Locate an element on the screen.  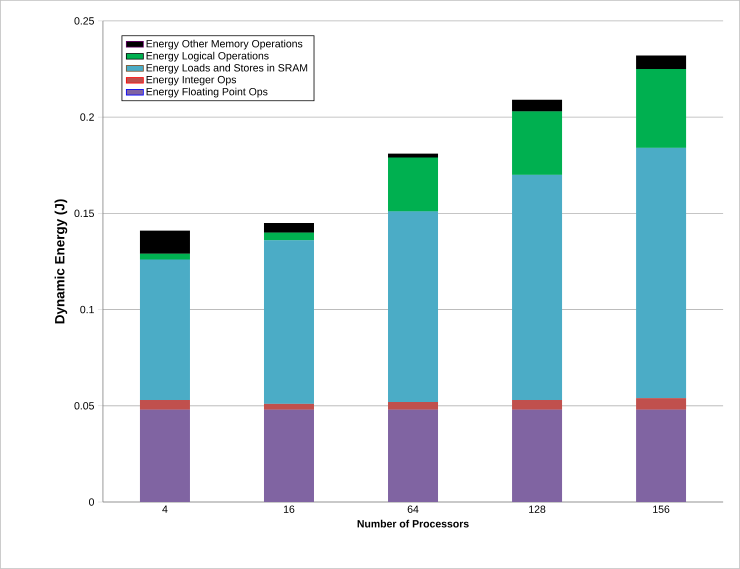
y-tick-label: 0.1 is located at coordinates (87, 310).